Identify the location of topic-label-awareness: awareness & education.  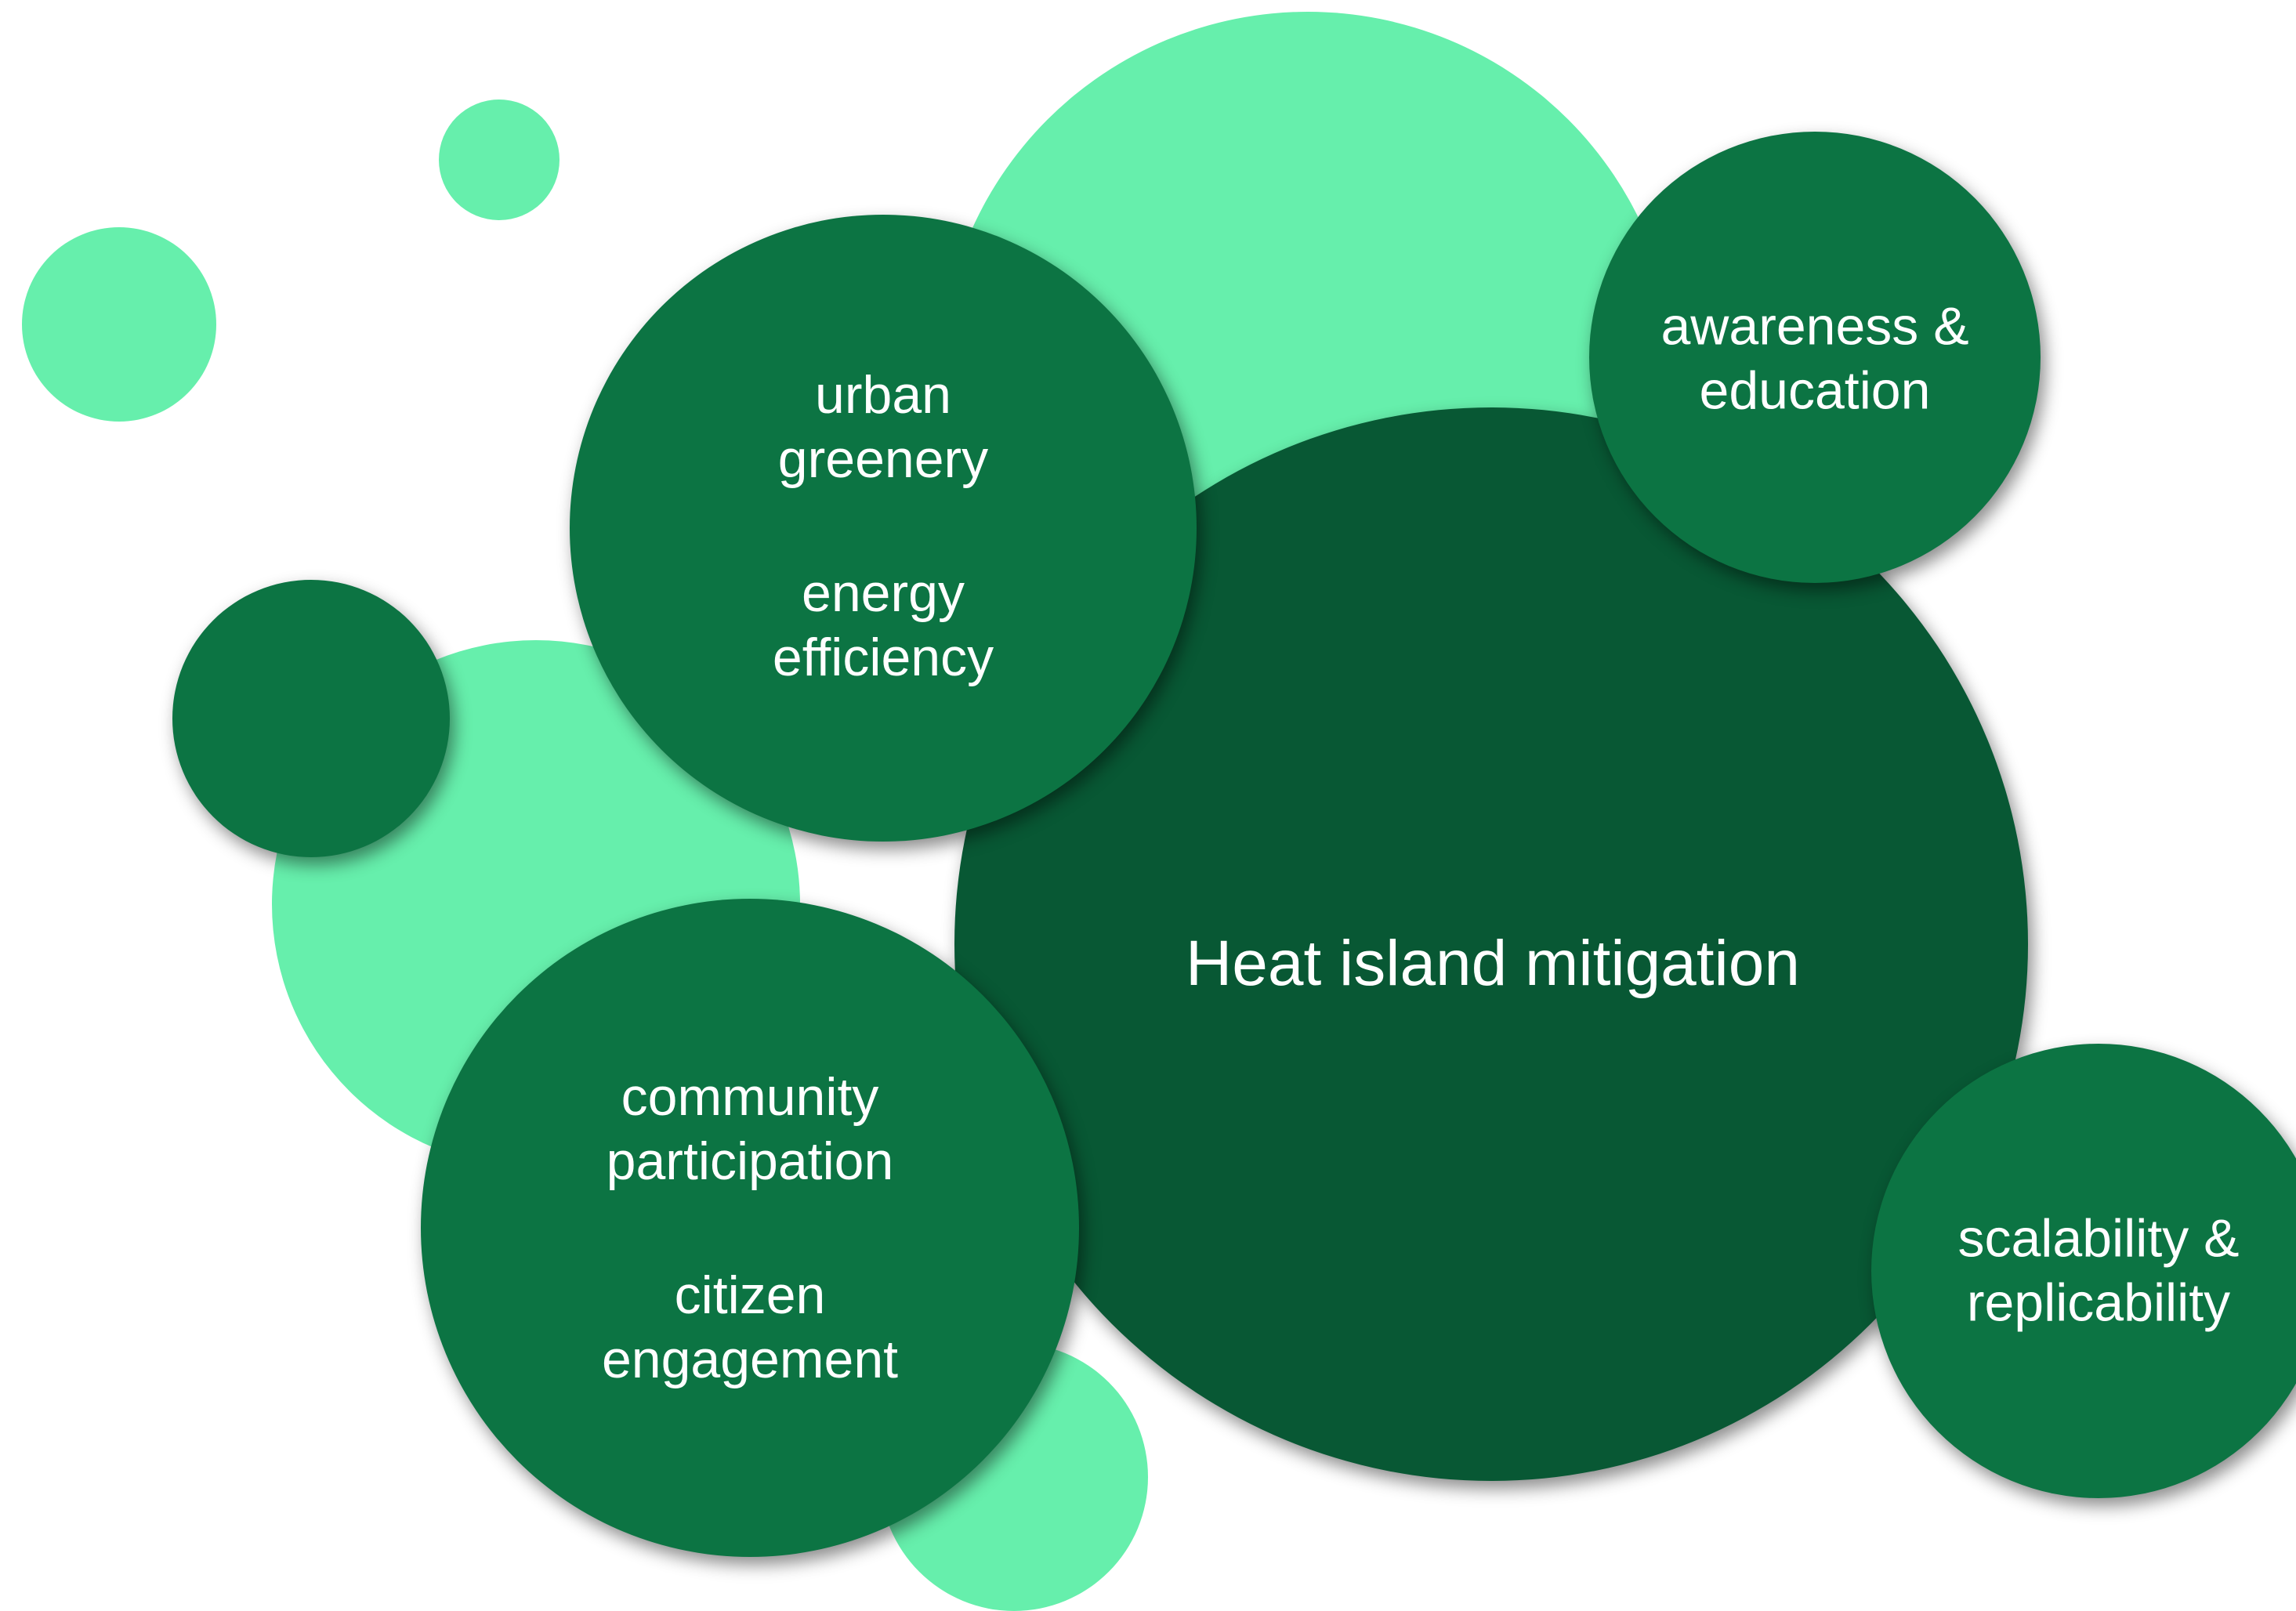
(1814, 358).